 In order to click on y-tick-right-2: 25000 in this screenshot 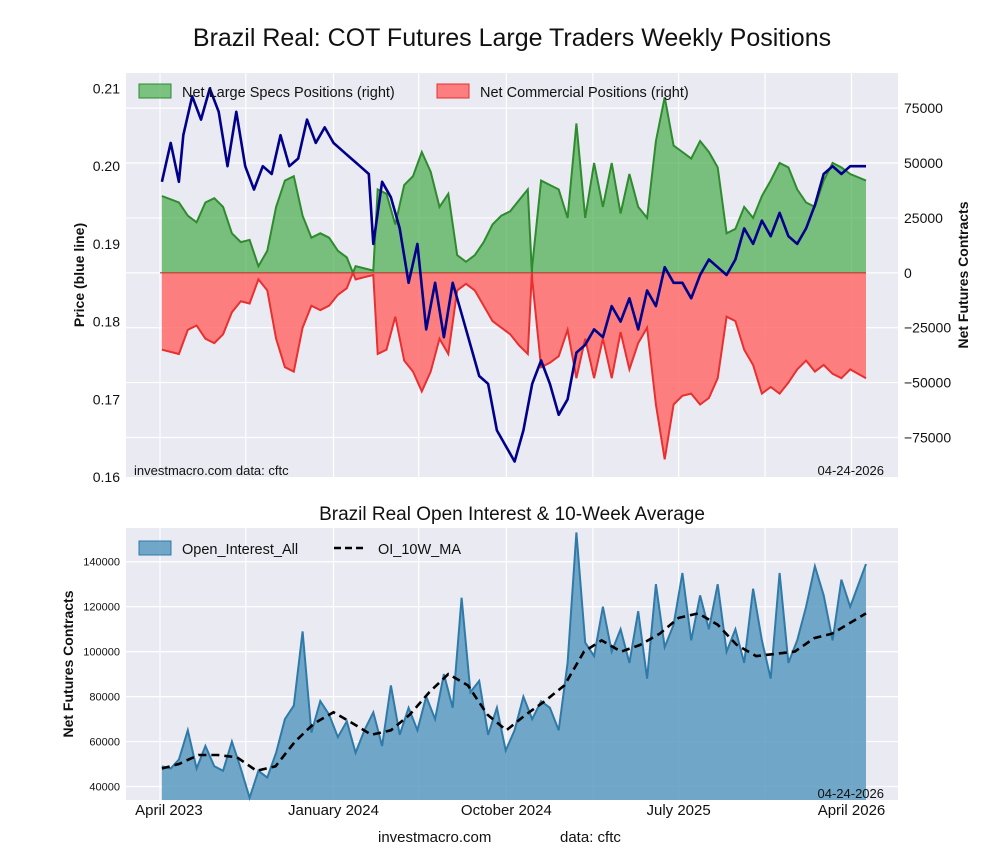, I will do `click(923, 218)`.